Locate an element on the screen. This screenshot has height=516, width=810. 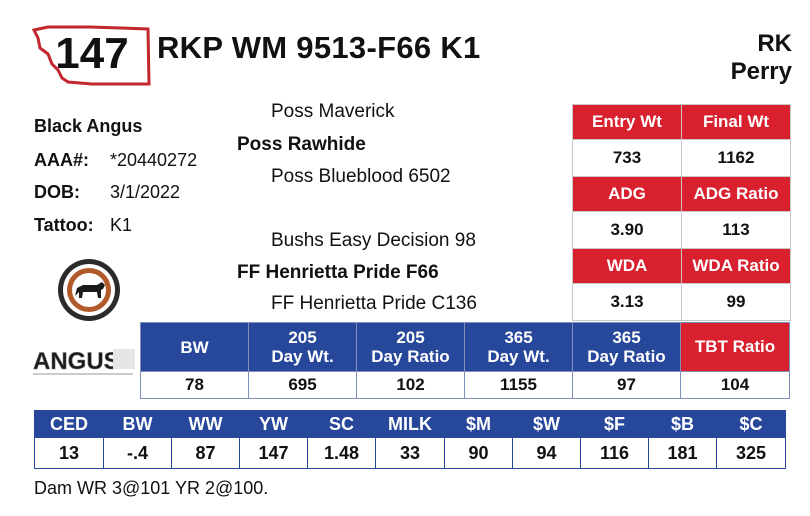
dam-record-note: Dam WR 3@101 YR 2@100. is located at coordinates (151, 488).